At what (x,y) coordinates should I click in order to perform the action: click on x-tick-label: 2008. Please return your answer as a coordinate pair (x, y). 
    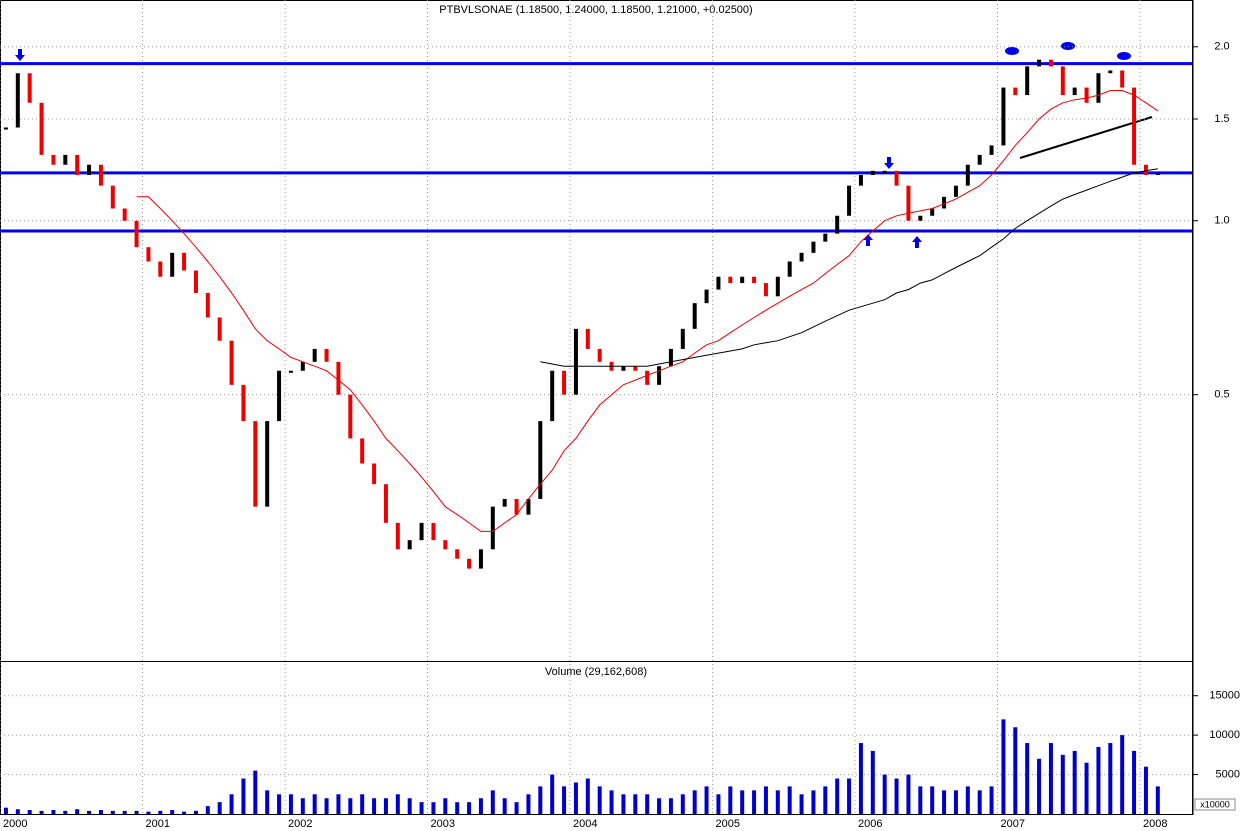
    Looking at the image, I should click on (1155, 824).